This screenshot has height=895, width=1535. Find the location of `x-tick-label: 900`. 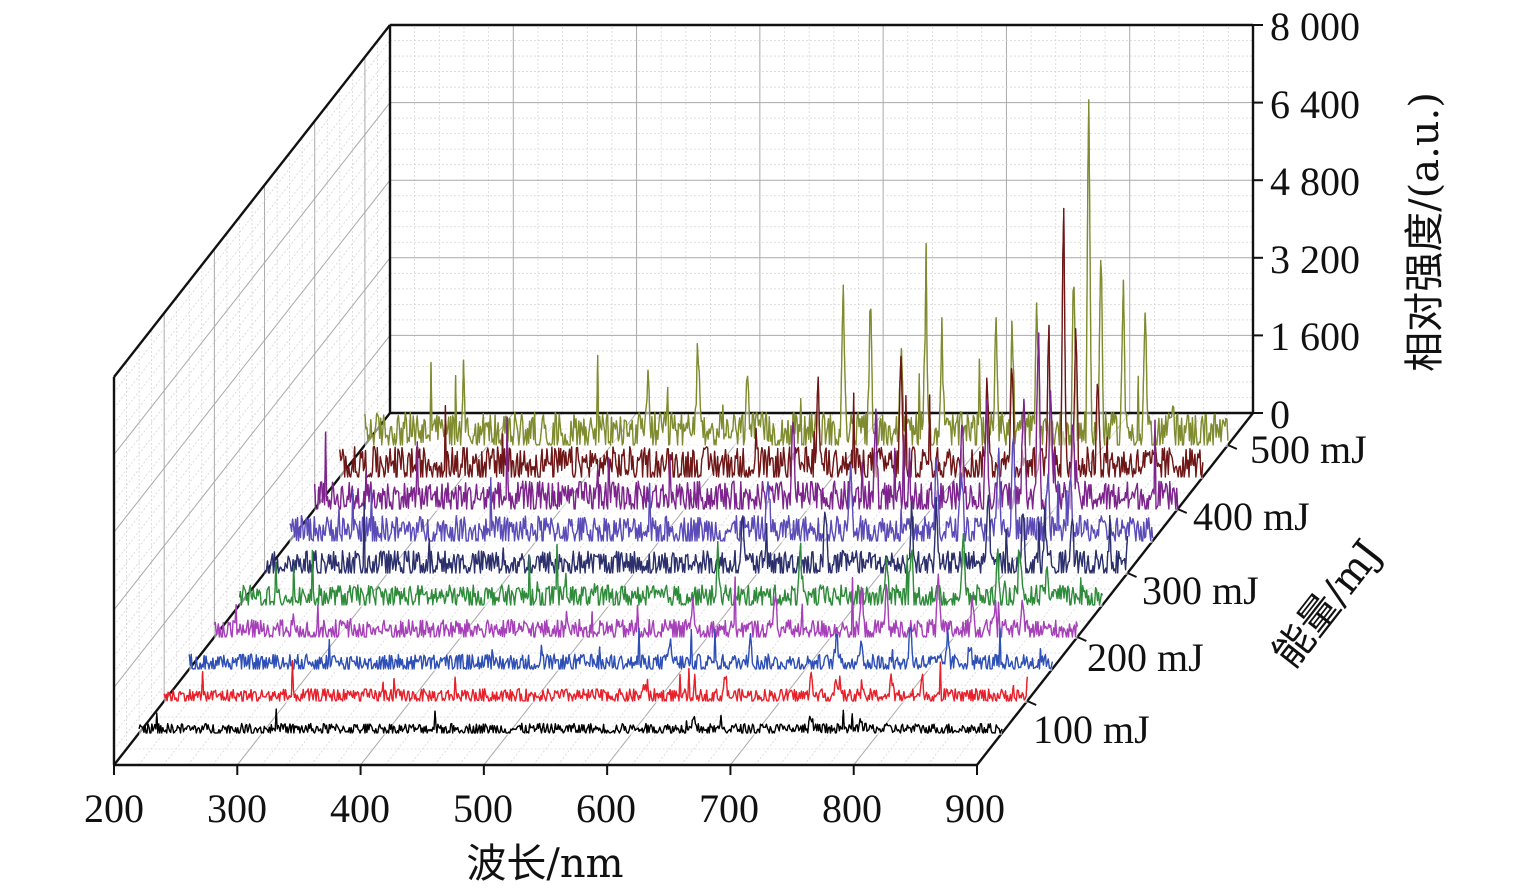

x-tick-label: 900 is located at coordinates (975, 808).